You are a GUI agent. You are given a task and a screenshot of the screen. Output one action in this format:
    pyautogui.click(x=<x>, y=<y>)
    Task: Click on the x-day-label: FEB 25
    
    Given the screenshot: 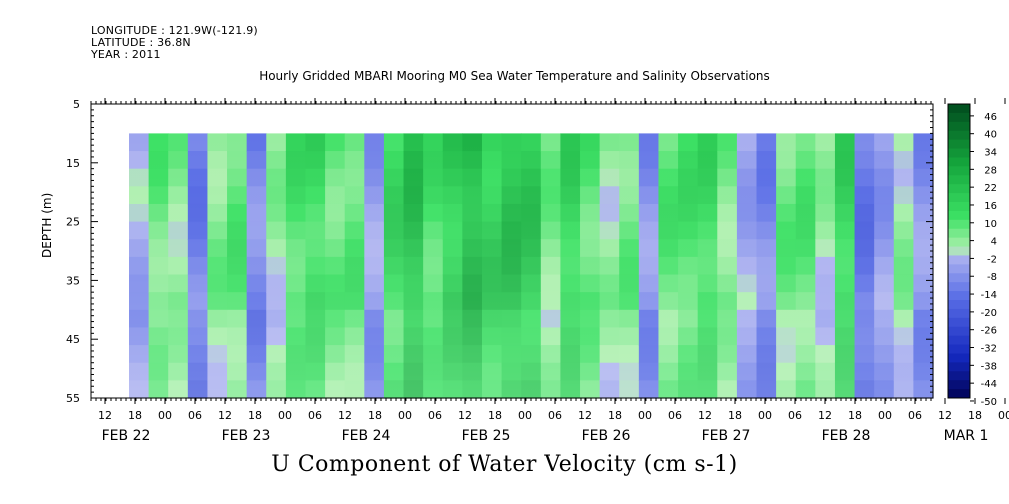 What is the action you would take?
    pyautogui.click(x=486, y=436)
    